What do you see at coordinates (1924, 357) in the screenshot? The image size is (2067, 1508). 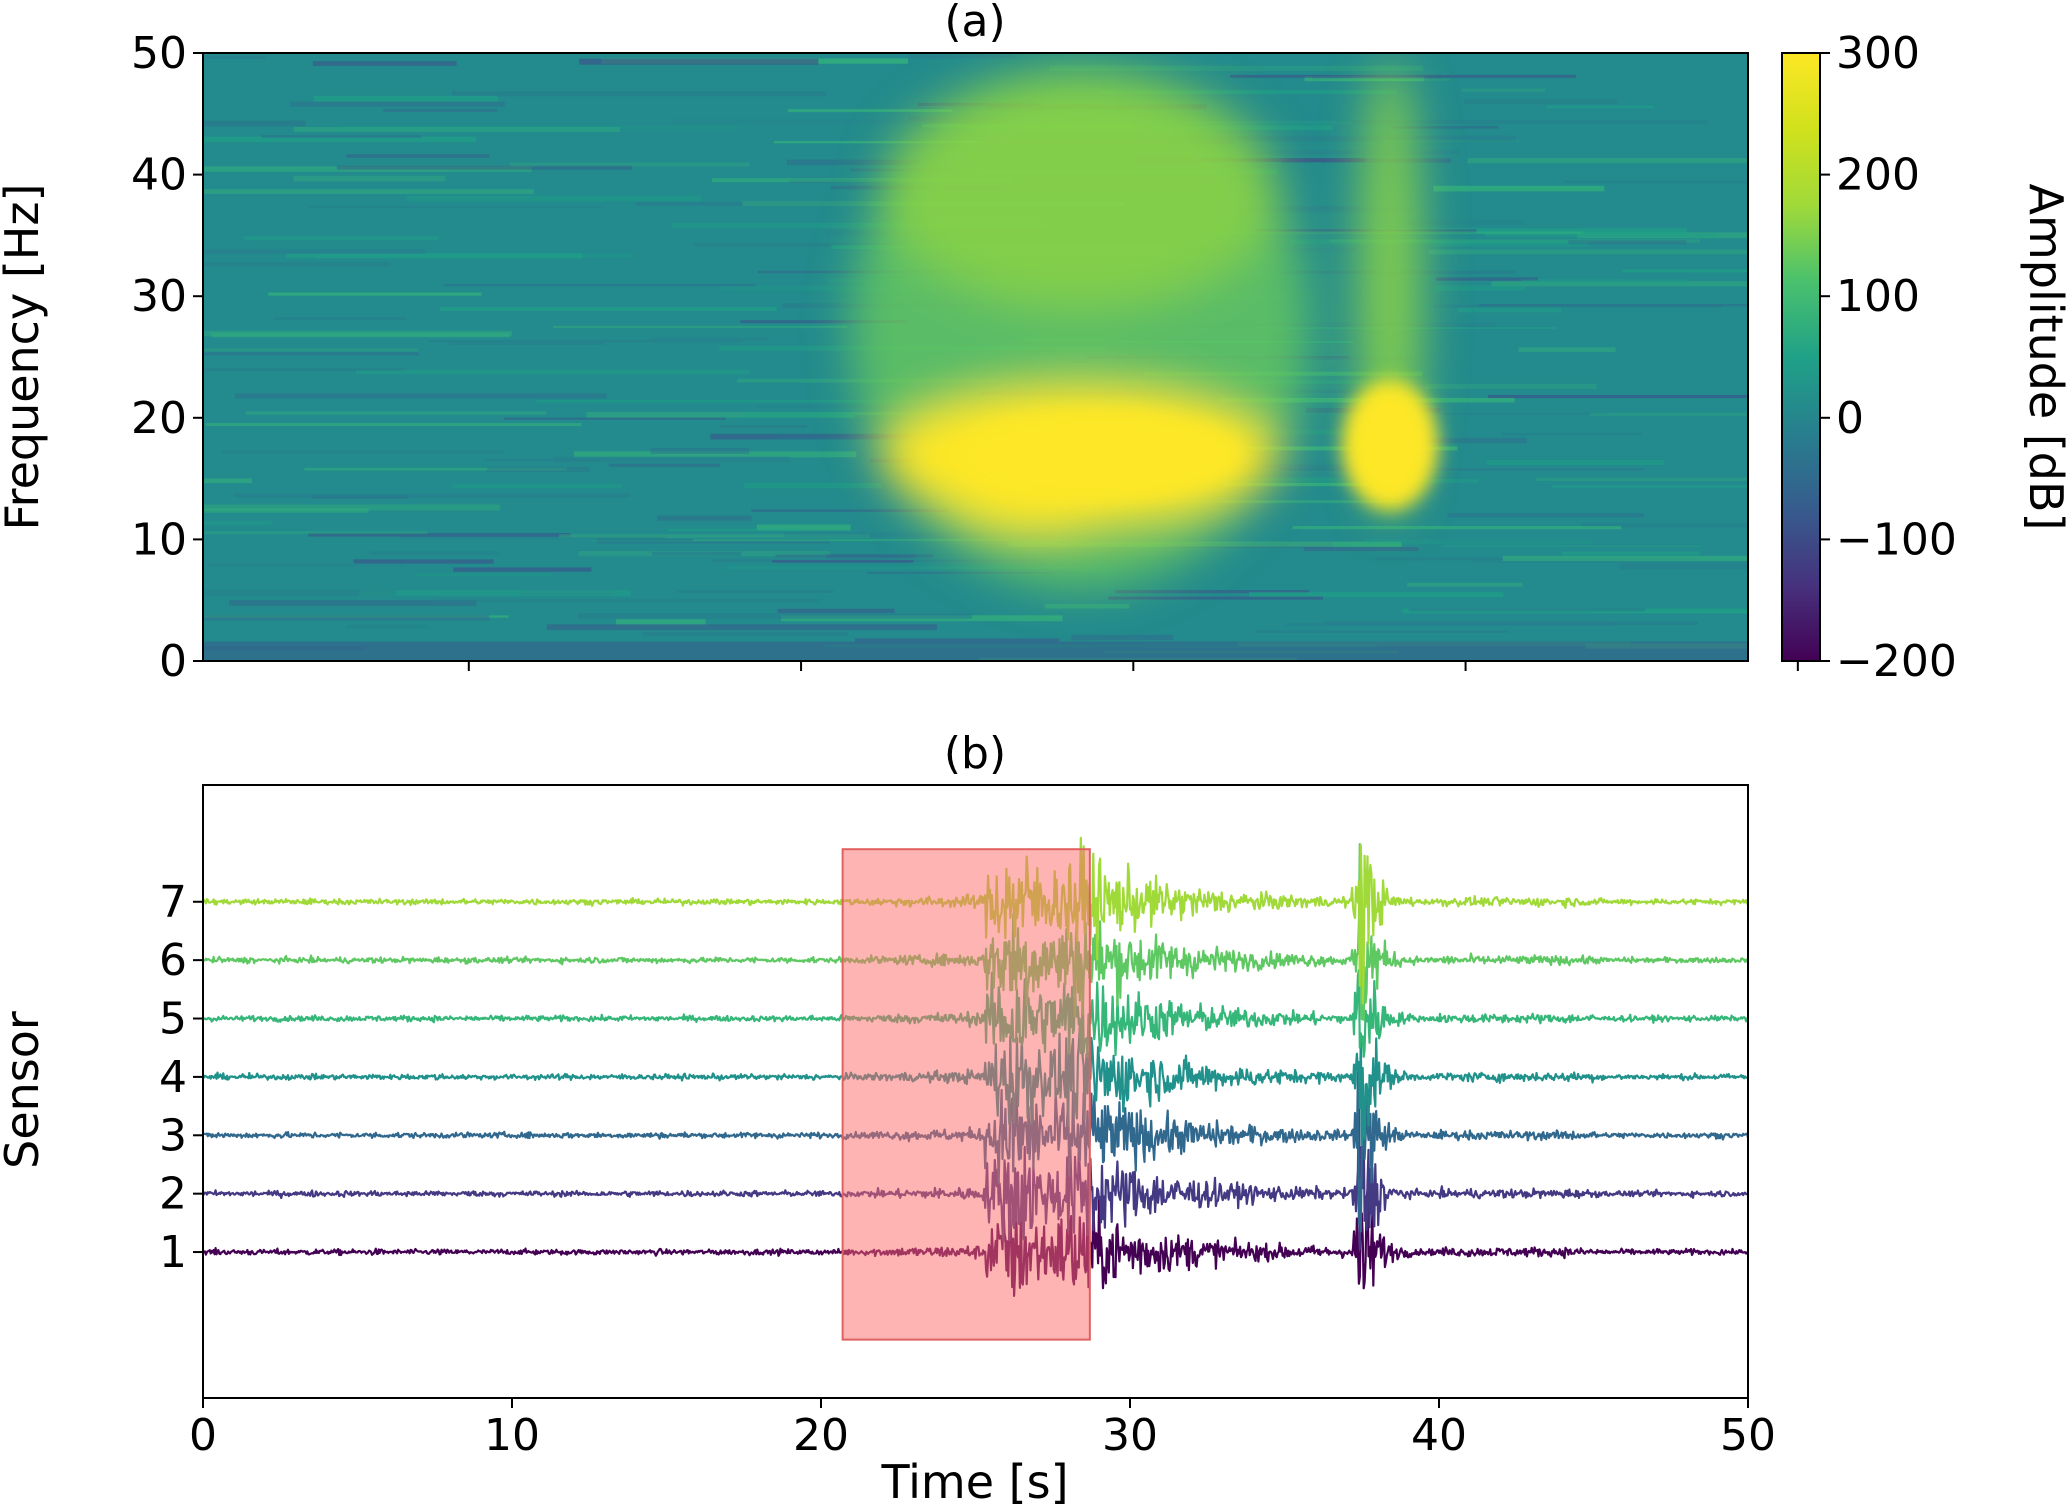 I see `colorbar: 300 200 100 0 −100 −200 Amplitude [dB]` at bounding box center [1924, 357].